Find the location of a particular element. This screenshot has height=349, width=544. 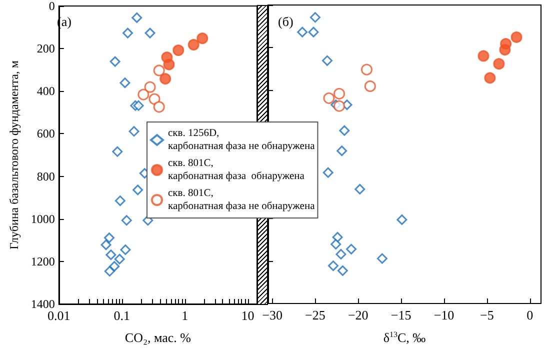

y-tick-label: 0 is located at coordinates (51, 6).